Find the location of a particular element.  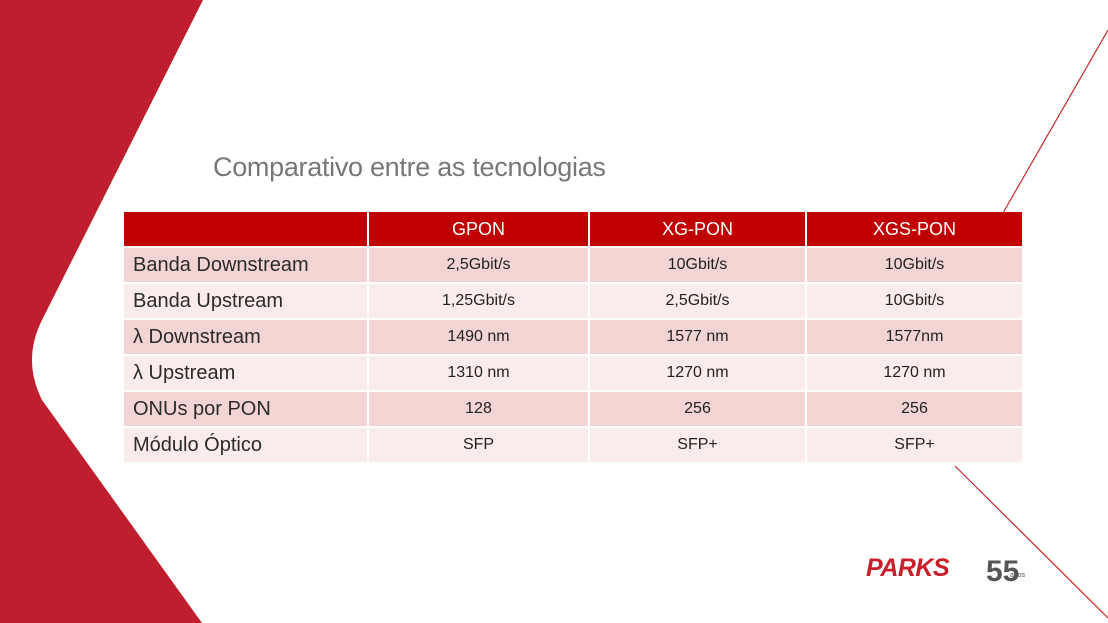

bottom-right-diagonal-line is located at coordinates (1031, 542).